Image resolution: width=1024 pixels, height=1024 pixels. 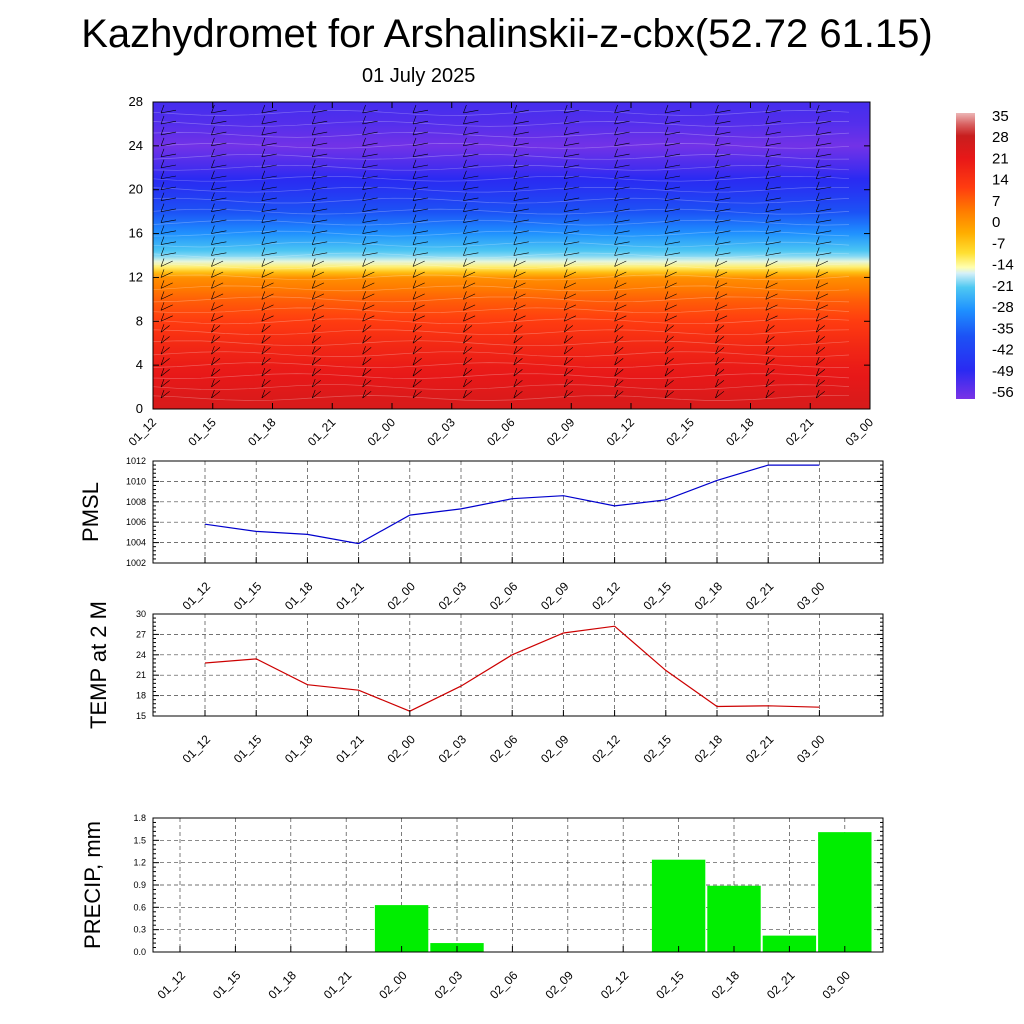 I want to click on x-tick-label: 02_21, so click(x=760, y=749).